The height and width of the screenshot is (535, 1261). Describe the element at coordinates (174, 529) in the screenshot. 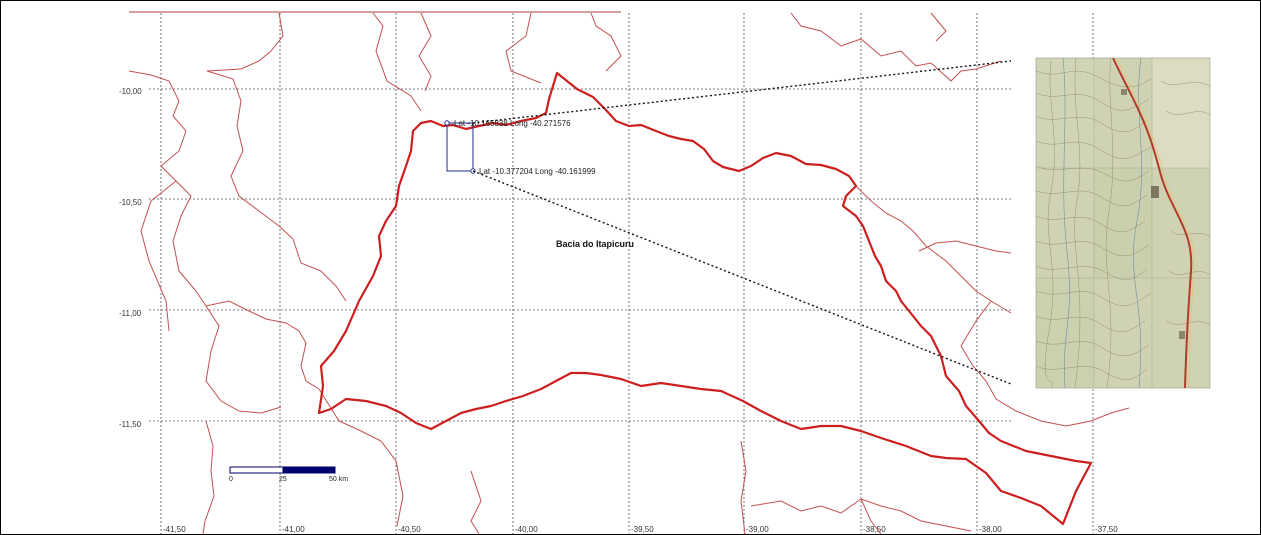

I see `lon-tick-label: -41,50` at that location.